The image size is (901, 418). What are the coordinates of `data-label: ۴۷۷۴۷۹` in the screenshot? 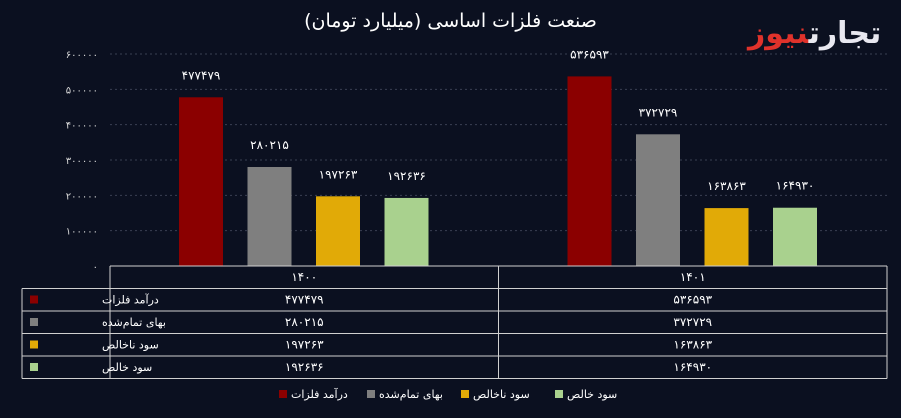 It's located at (201, 75).